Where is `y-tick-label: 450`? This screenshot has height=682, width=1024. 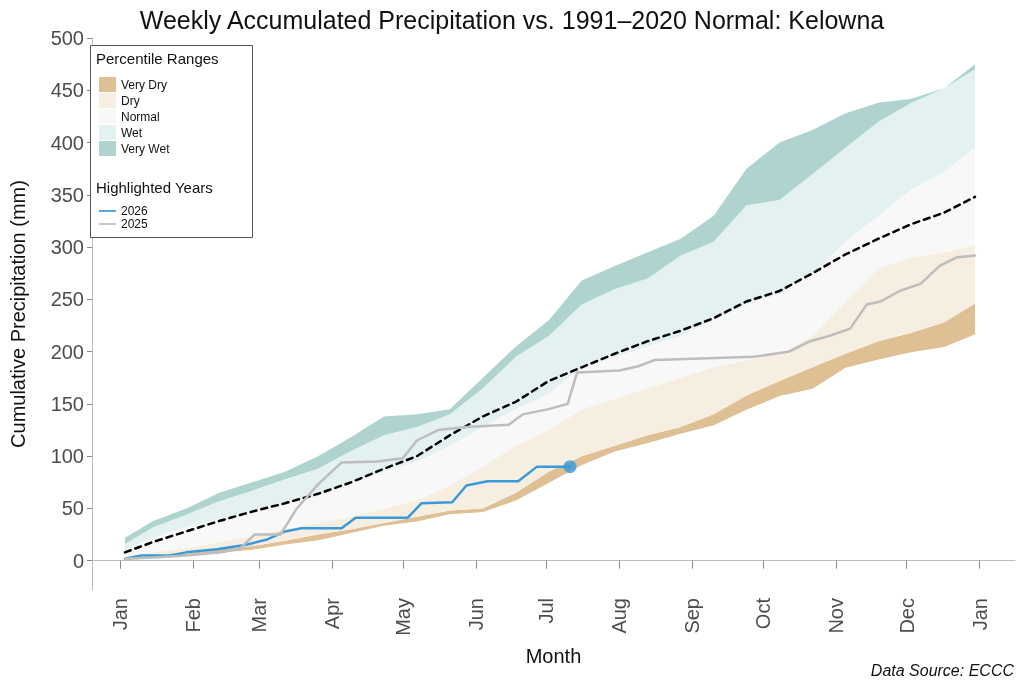 y-tick-label: 450 is located at coordinates (67, 90).